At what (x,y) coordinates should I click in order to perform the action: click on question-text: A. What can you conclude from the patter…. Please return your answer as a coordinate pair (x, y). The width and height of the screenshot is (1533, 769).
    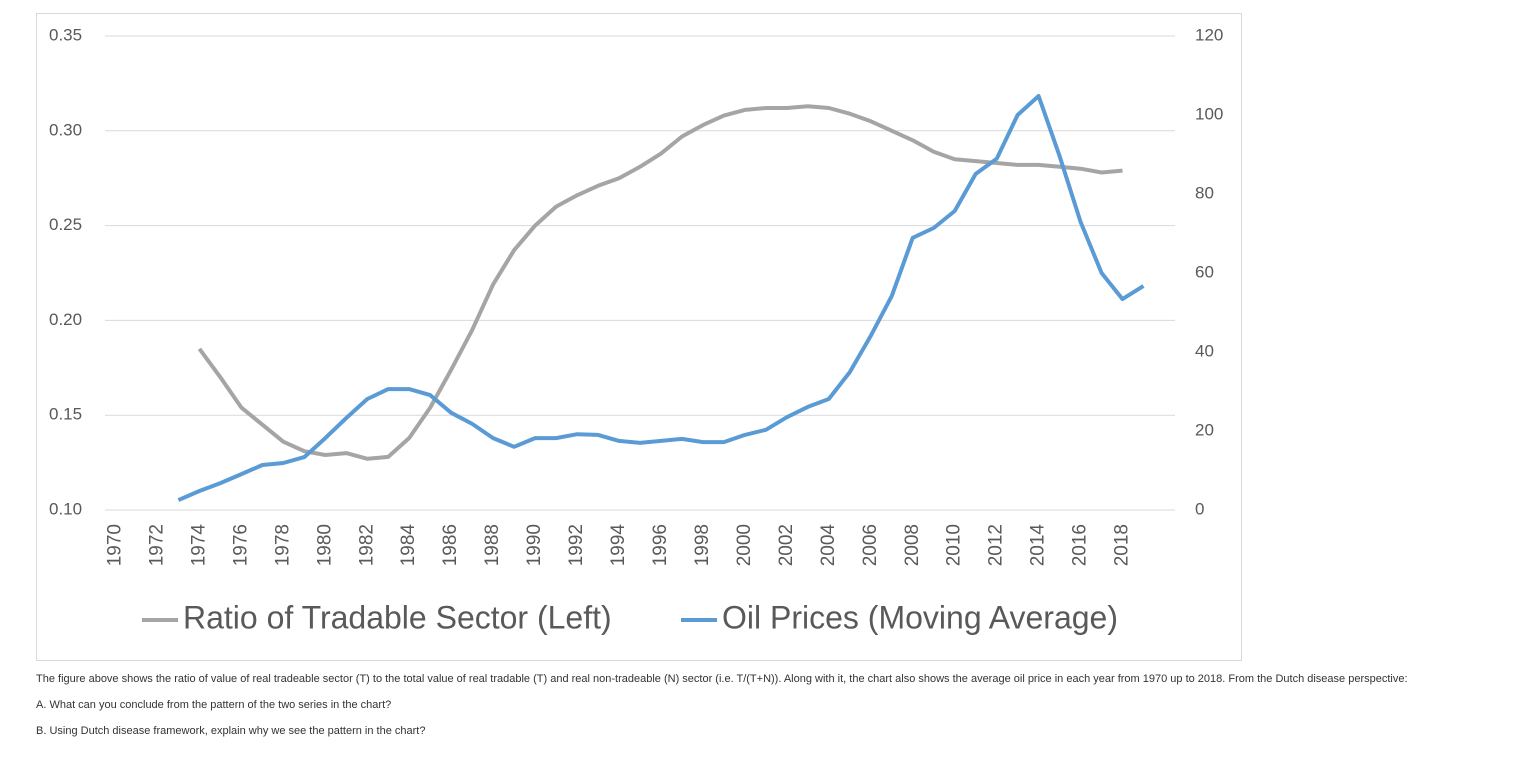
    Looking at the image, I should click on (214, 705).